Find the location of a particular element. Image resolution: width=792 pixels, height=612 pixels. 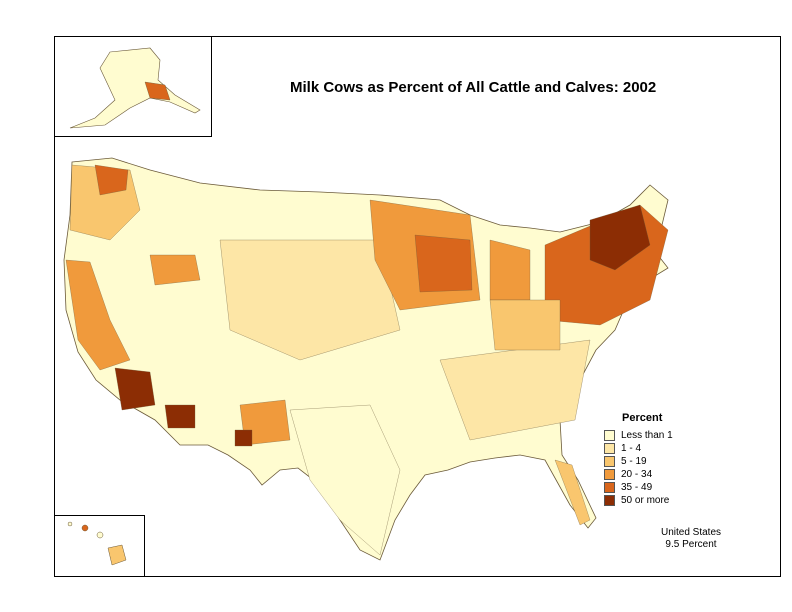

region-michigan is located at coordinates (510, 270).